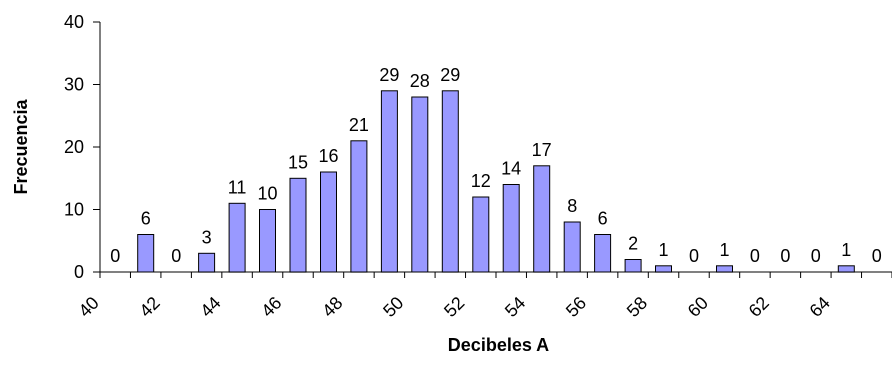  Describe the element at coordinates (637, 307) in the screenshot. I see `x-tick-label: 58` at that location.